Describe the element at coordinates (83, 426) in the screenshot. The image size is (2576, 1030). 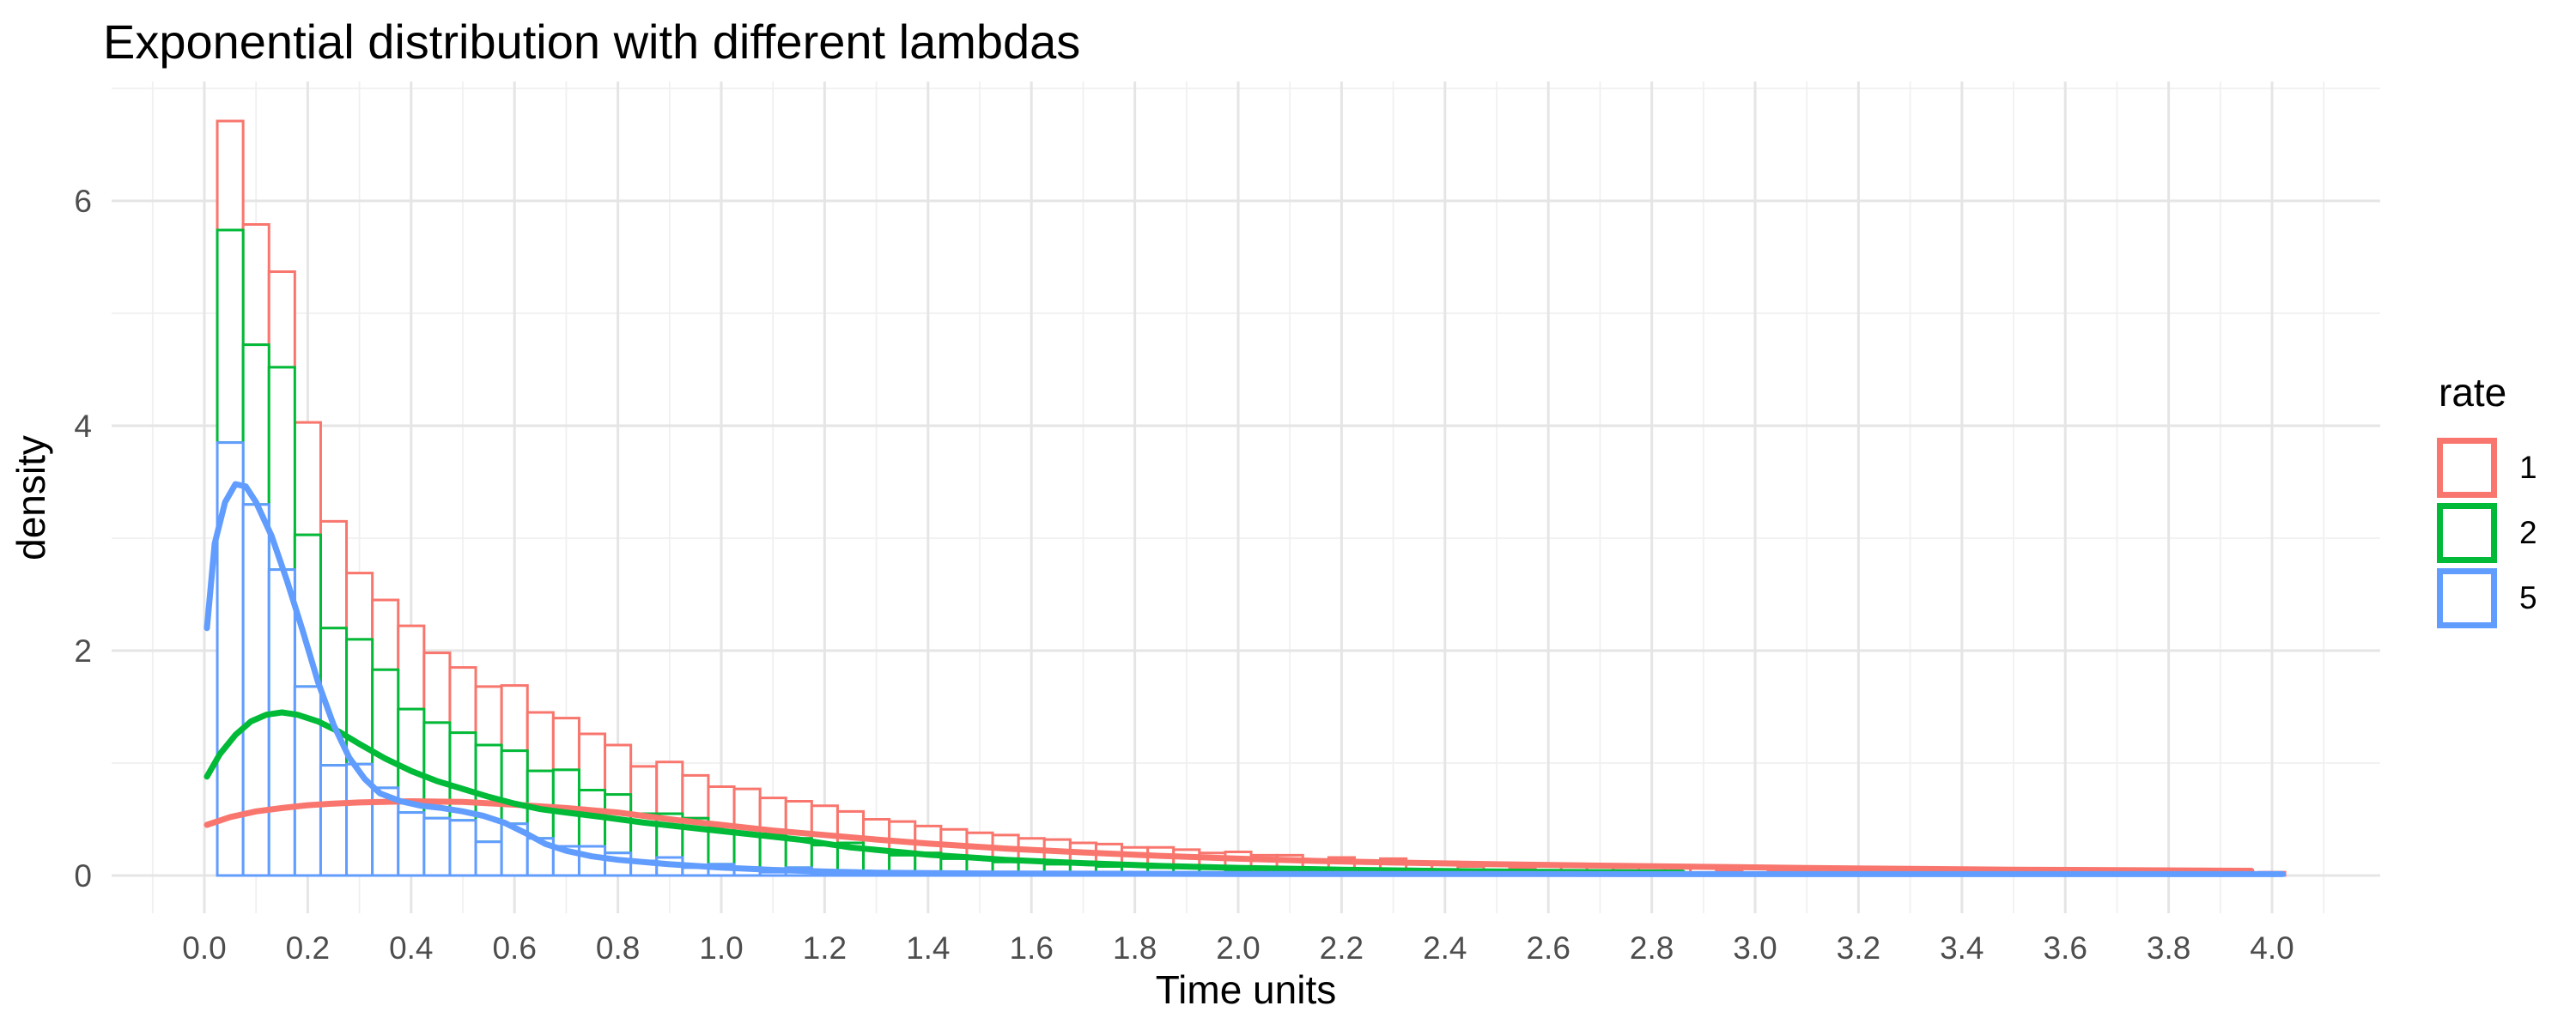
I see `y-axis-tick-label: 4` at that location.